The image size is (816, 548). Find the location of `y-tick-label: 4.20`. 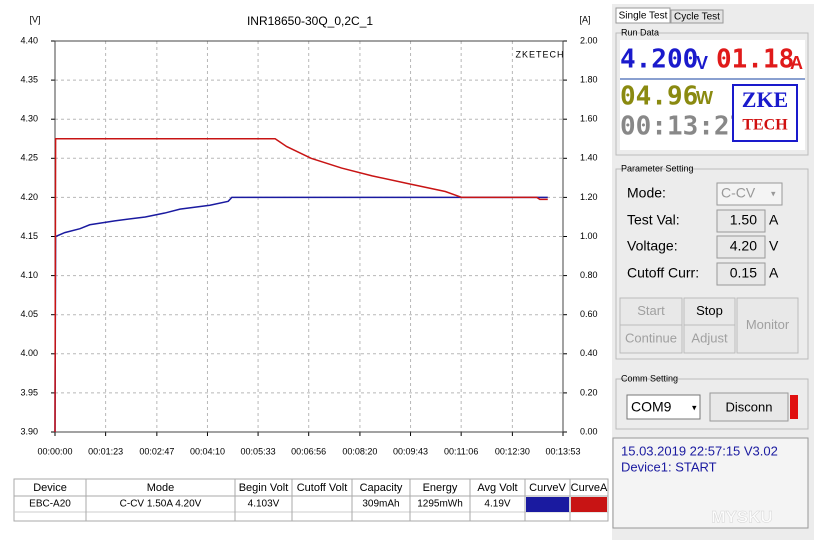

y-tick-label: 4.20 is located at coordinates (29, 197).